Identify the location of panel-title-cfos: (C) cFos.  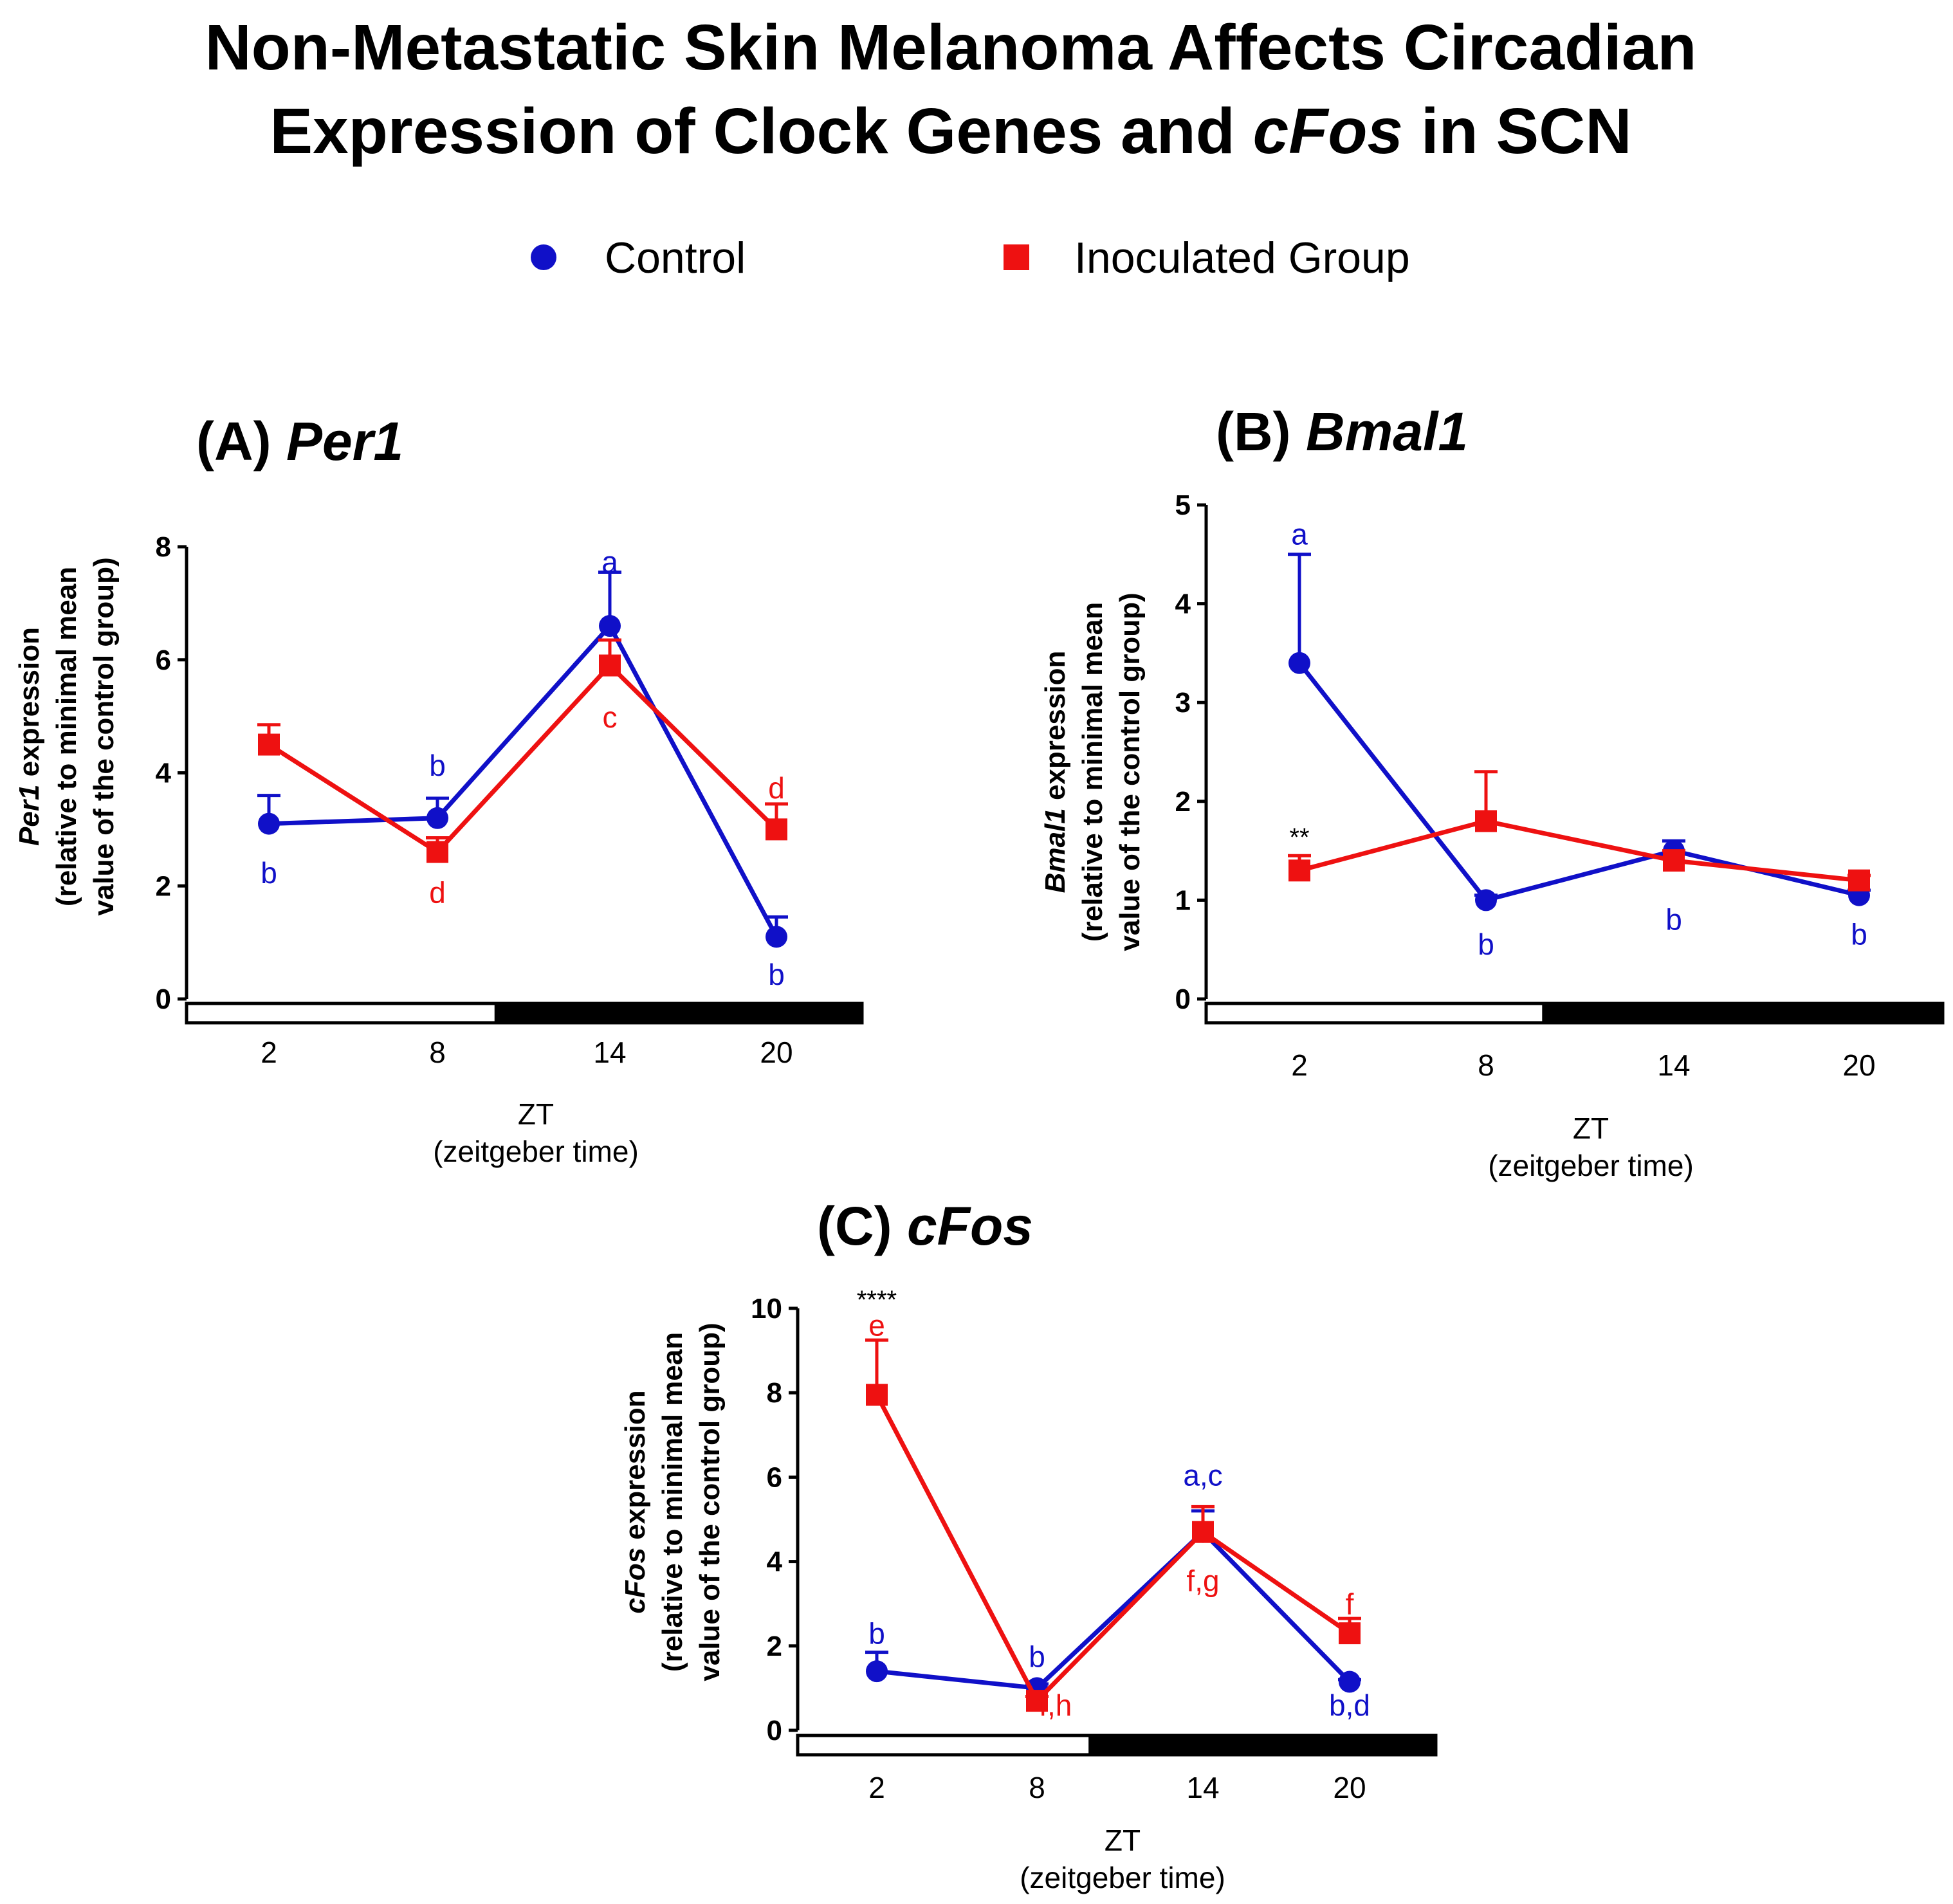
(925, 1226).